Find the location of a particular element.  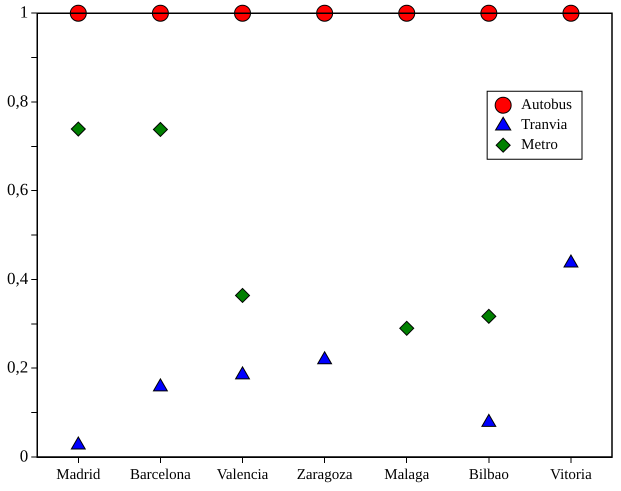

x-tick-label: Vitoria is located at coordinates (571, 474).